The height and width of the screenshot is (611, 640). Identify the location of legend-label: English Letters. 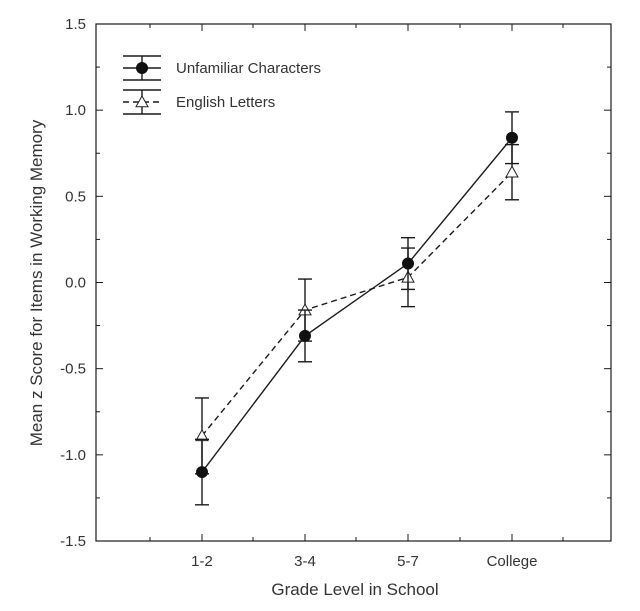
(225, 102).